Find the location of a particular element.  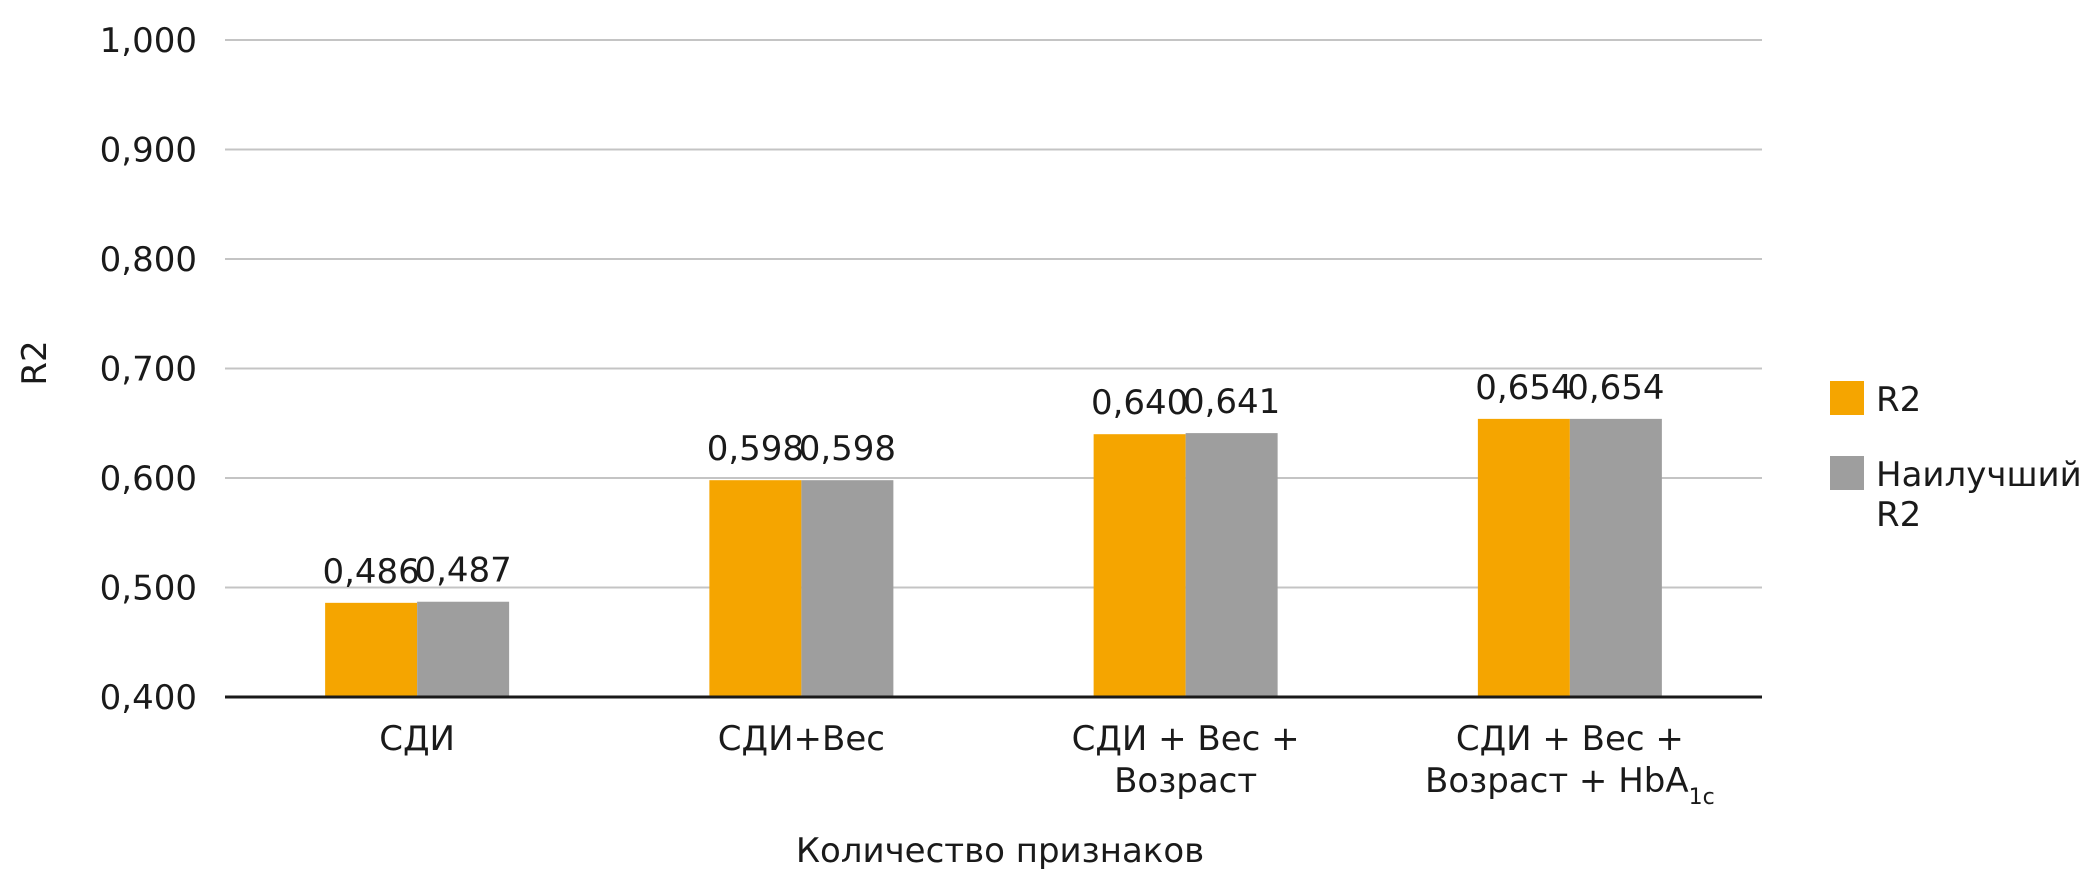

data-label: 0,640 is located at coordinates (1139, 403).